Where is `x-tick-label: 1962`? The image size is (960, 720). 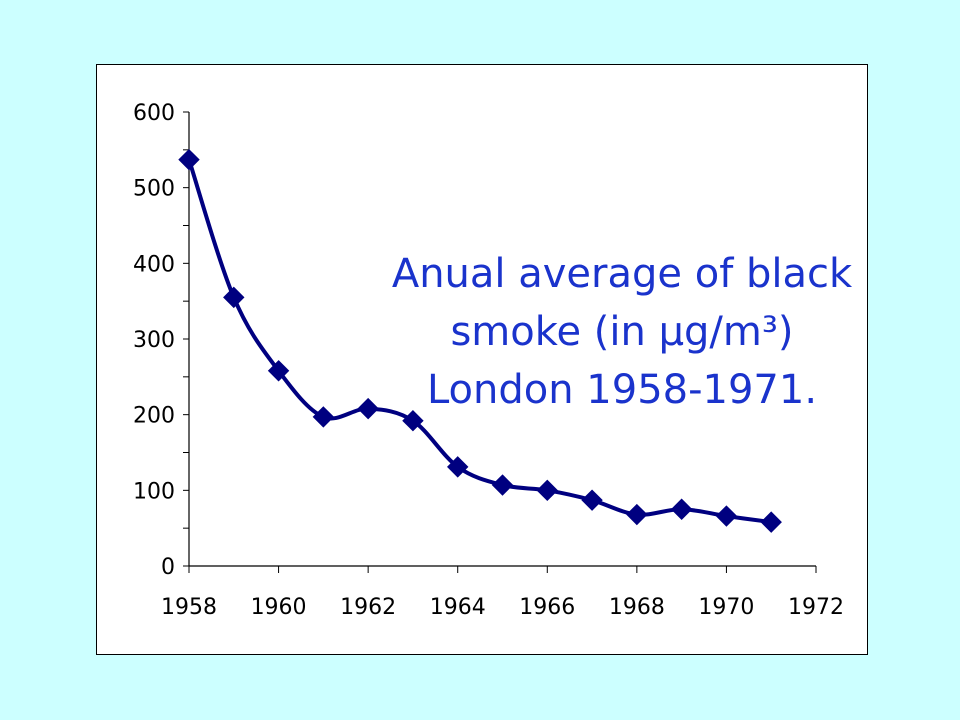
x-tick-label: 1962 is located at coordinates (368, 607).